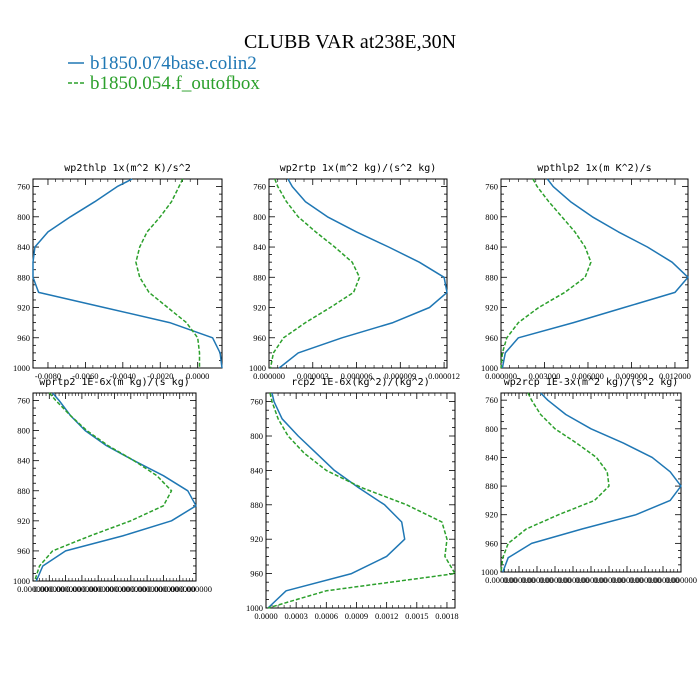 This screenshot has height=700, width=700. What do you see at coordinates (168, 273) in the screenshot?
I see `series-line-outofbox-wp2thlp` at bounding box center [168, 273].